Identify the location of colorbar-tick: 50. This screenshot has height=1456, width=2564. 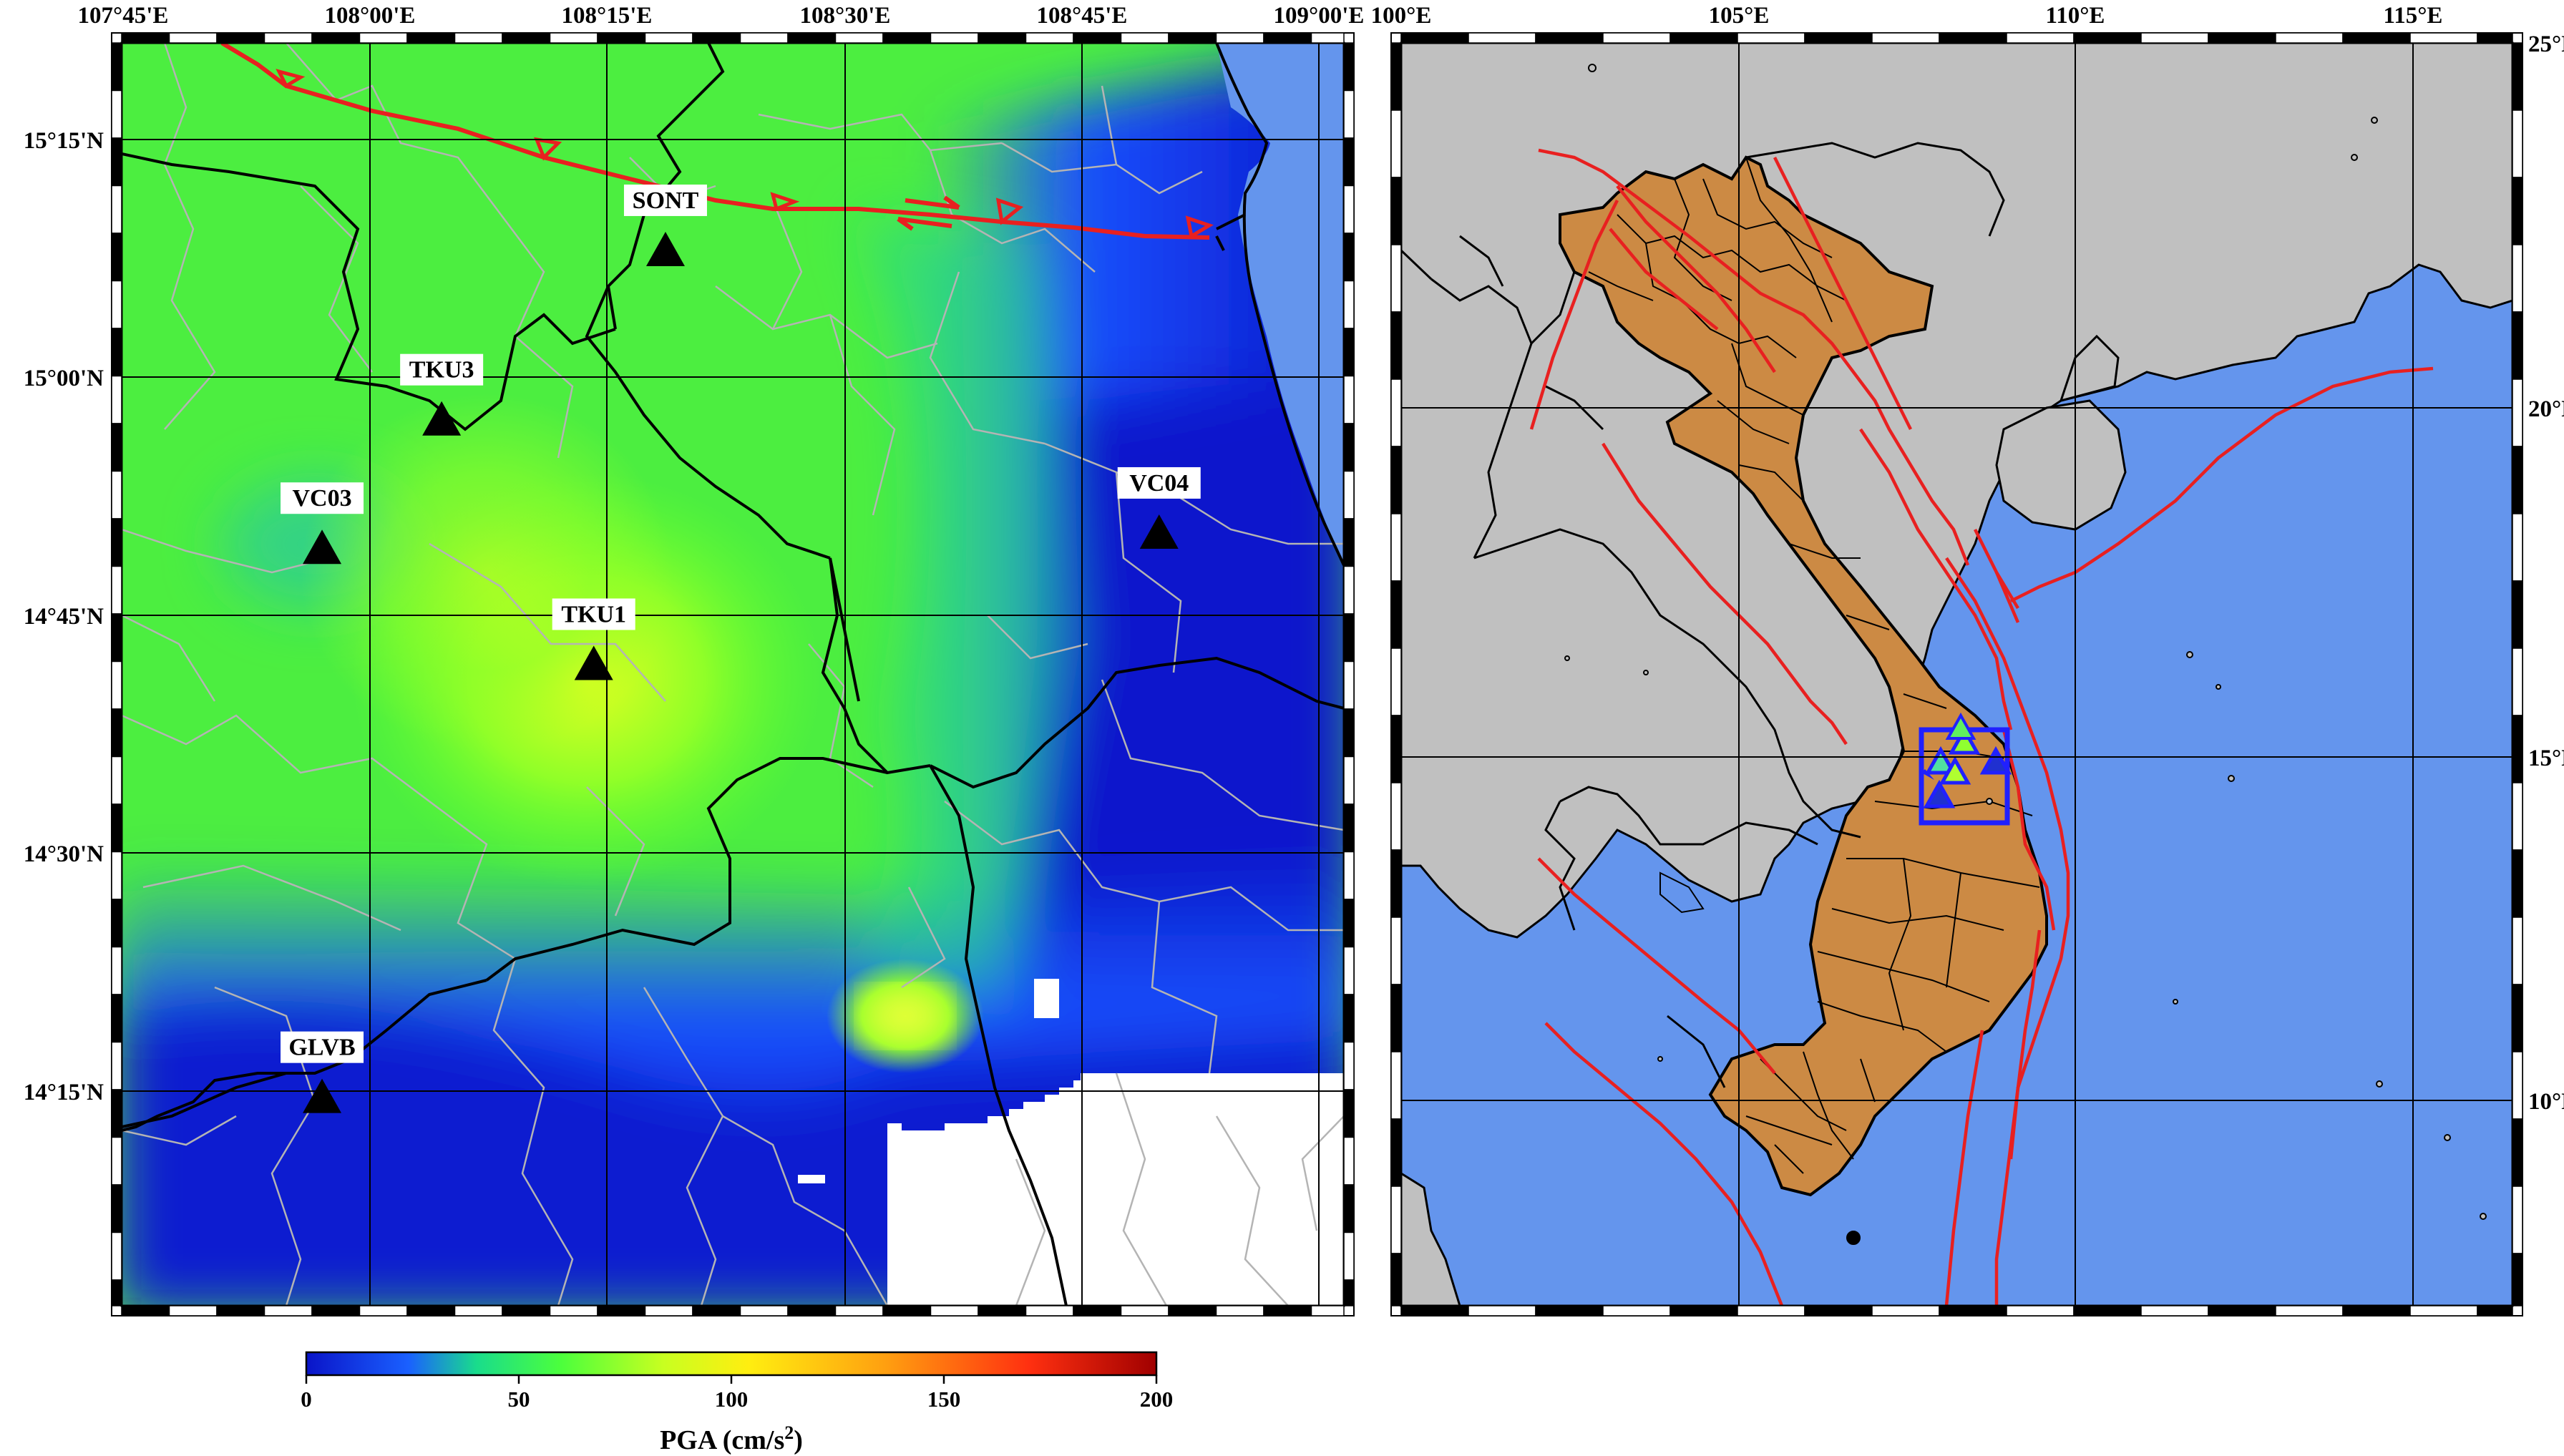
(519, 1399).